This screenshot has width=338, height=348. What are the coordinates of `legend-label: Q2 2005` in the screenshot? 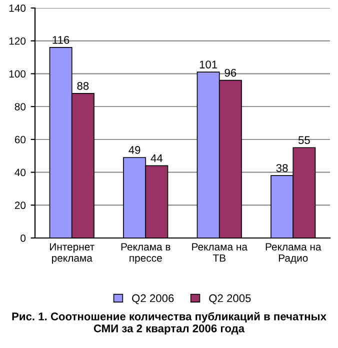 It's located at (230, 299).